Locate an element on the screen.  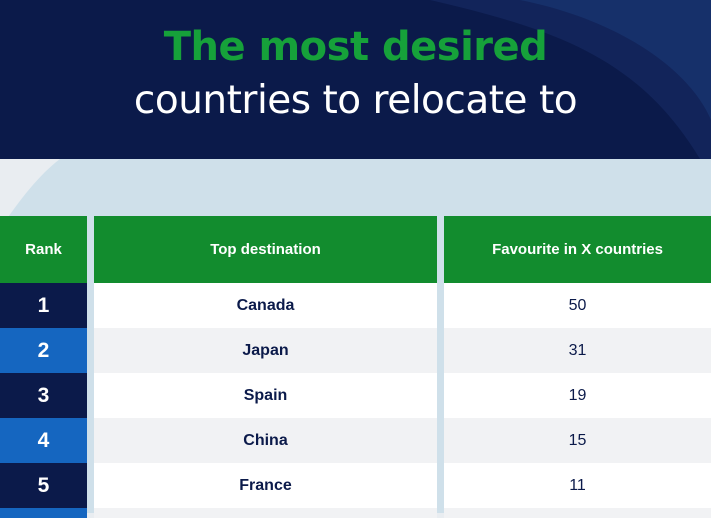
rank-cell-partial is located at coordinates (43, 513).